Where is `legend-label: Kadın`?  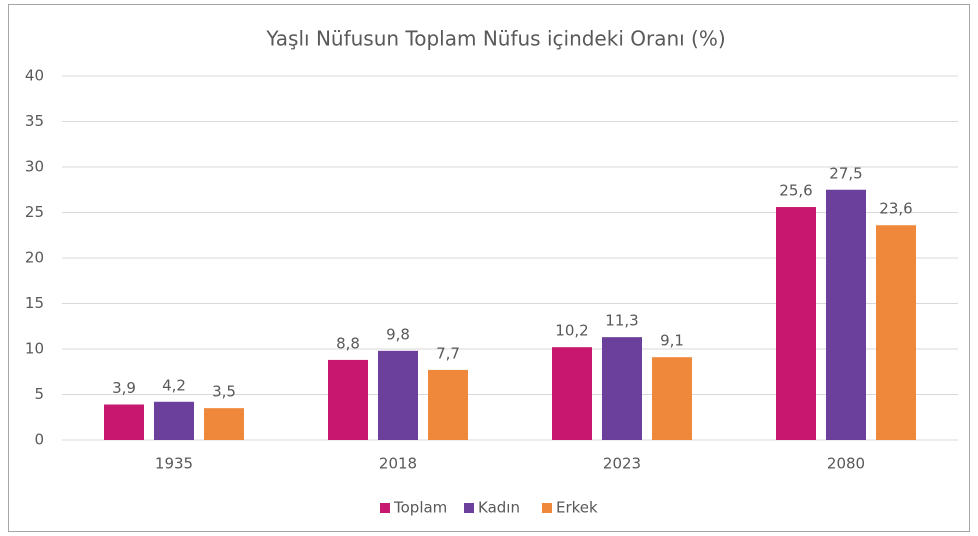
legend-label: Kadın is located at coordinates (499, 508).